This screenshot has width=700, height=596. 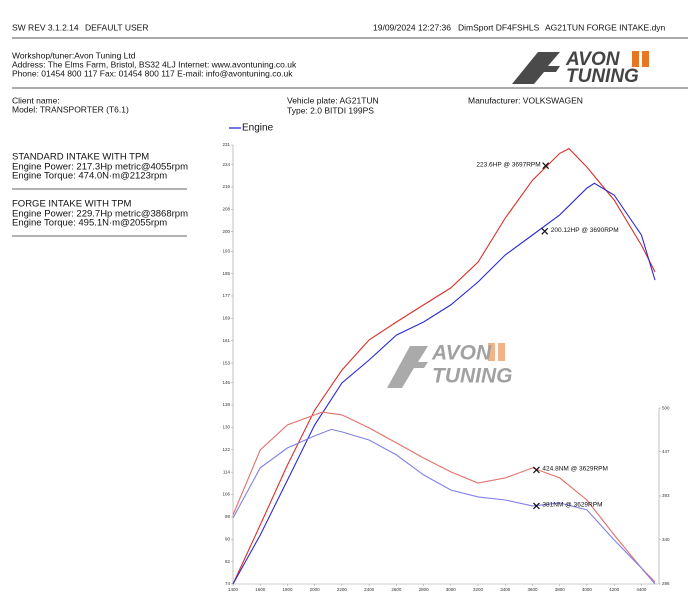 What do you see at coordinates (226, 208) in the screenshot?
I see `y-tick-label: 208` at bounding box center [226, 208].